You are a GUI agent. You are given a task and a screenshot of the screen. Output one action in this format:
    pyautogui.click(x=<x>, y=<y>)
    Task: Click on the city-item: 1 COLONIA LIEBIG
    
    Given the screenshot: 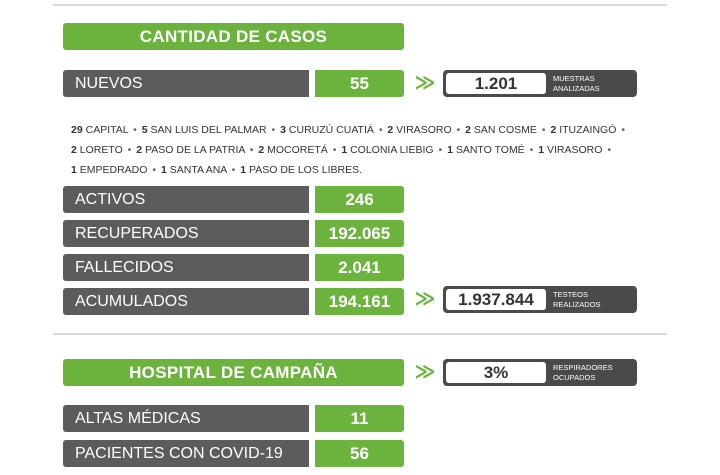 What is the action you would take?
    pyautogui.click(x=387, y=150)
    